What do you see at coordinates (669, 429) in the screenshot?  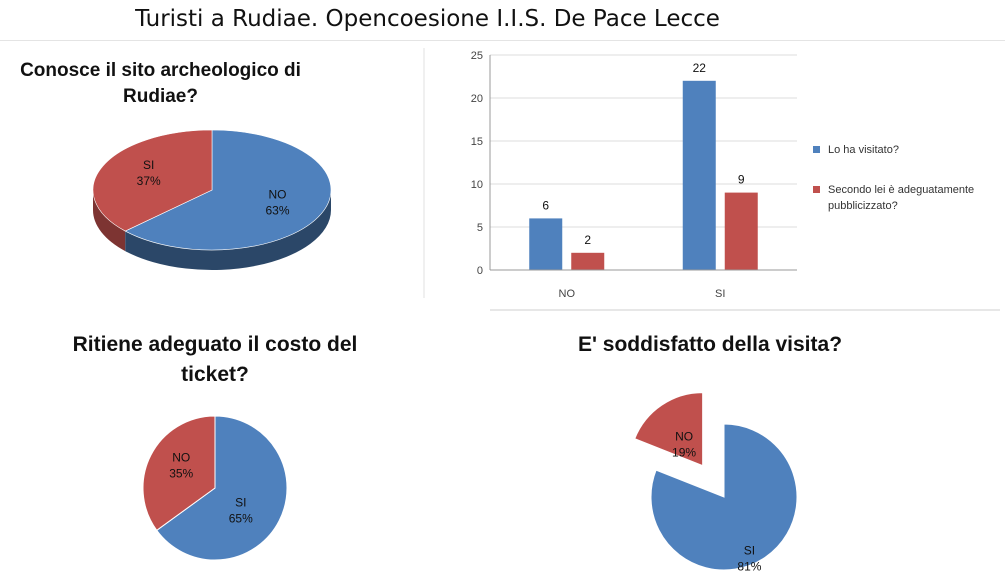 I see `pie4-slice-no` at bounding box center [669, 429].